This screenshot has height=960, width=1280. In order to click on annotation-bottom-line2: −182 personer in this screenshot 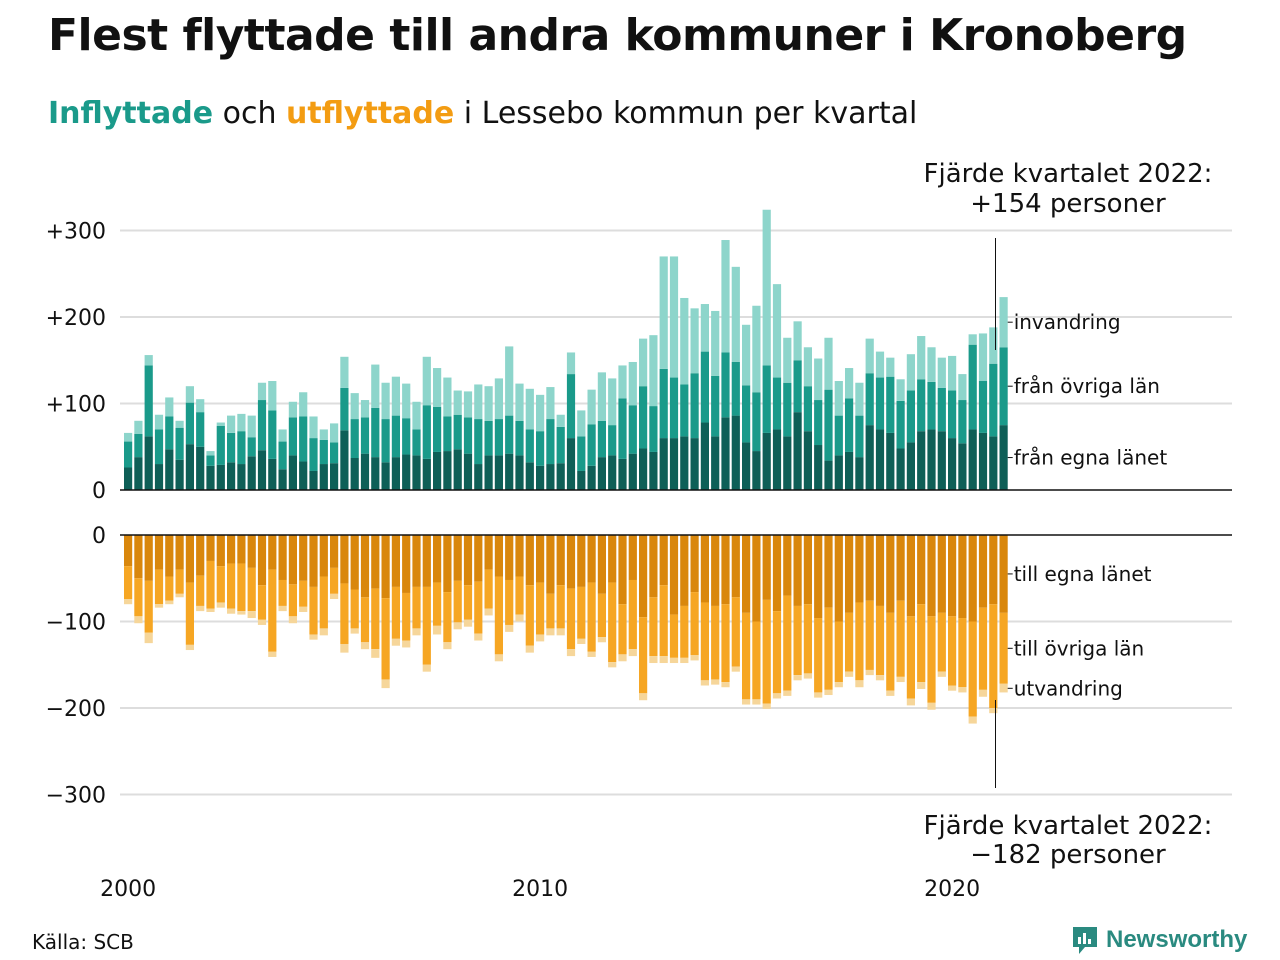, I will do `click(1068, 855)`.